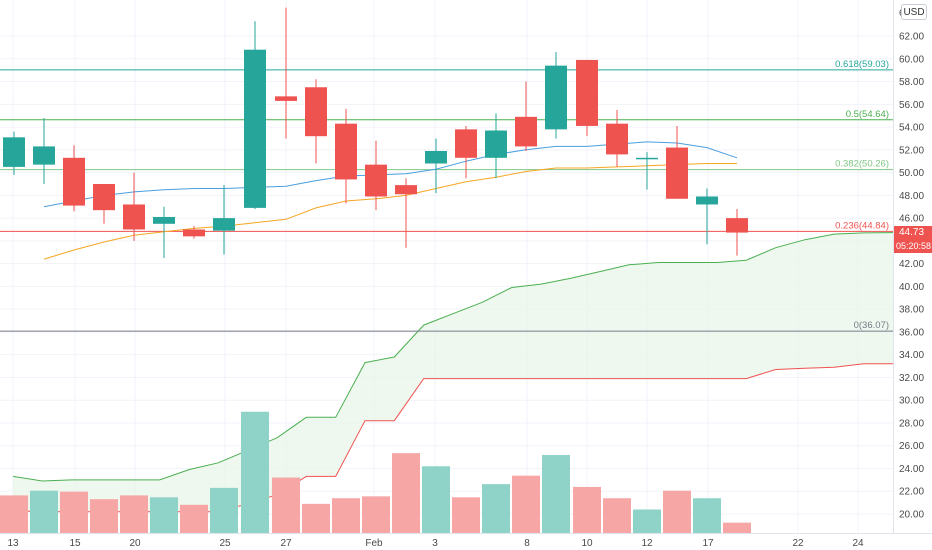  I want to click on time-tick-label: 20, so click(135, 543).